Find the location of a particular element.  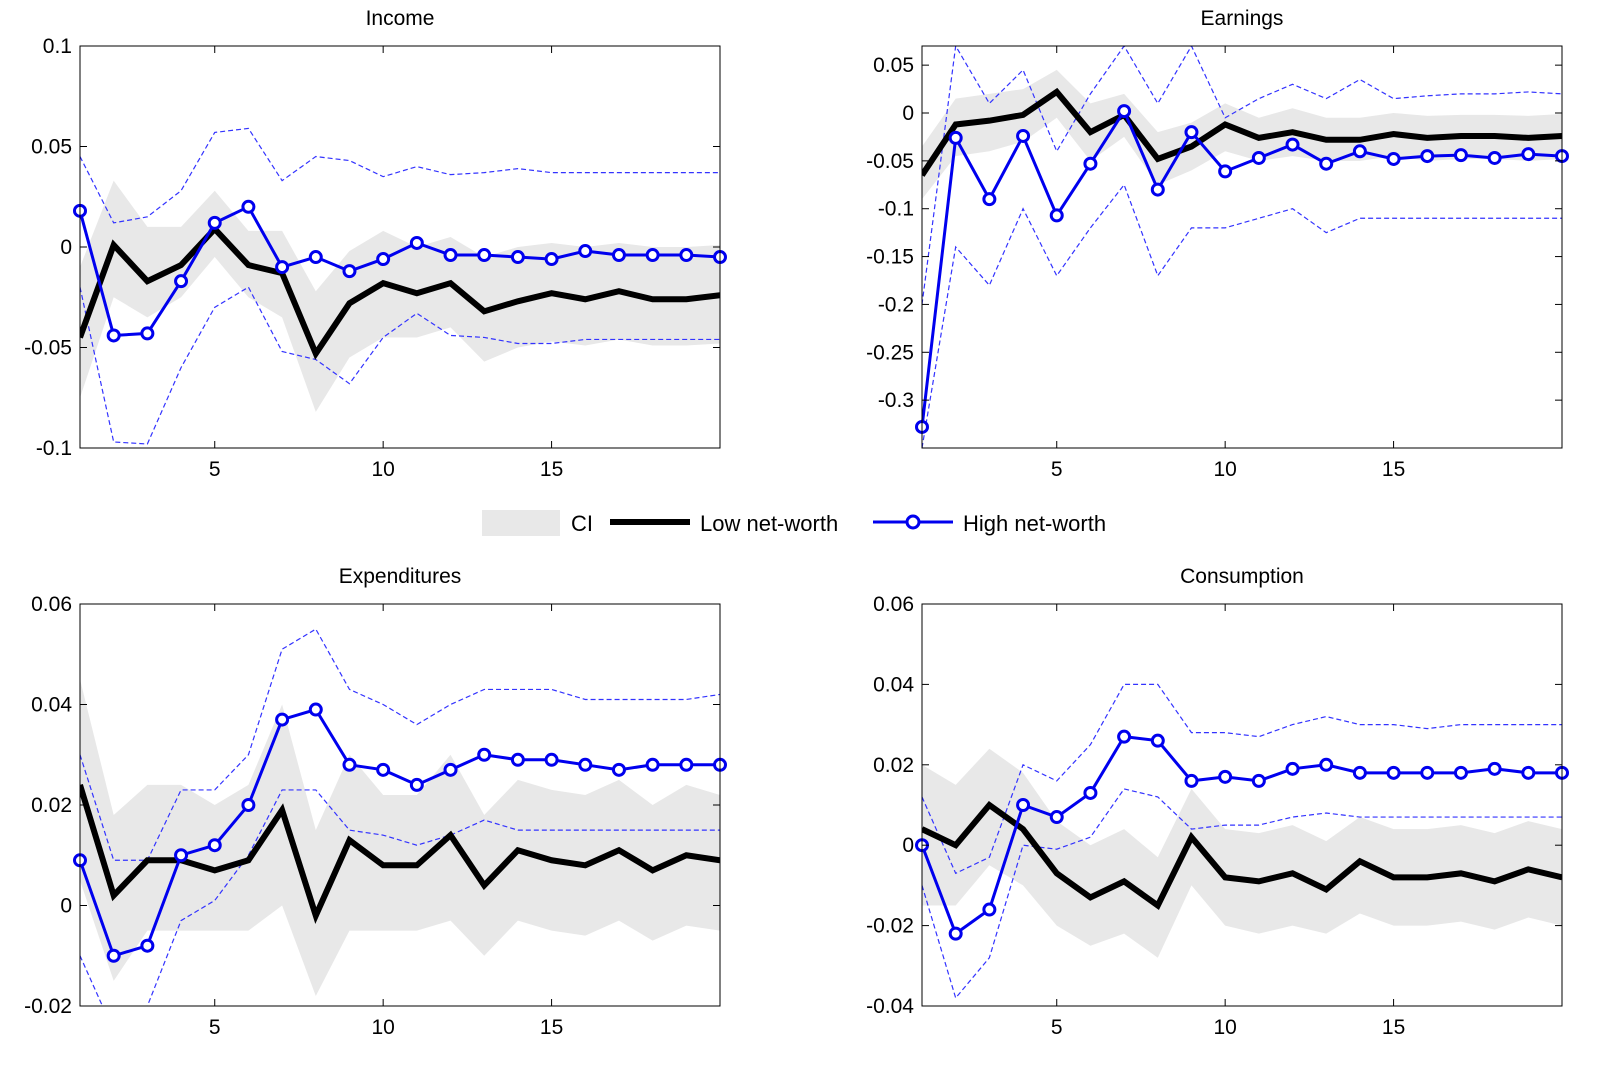

legend-high-swatch-marker is located at coordinates (913, 522).